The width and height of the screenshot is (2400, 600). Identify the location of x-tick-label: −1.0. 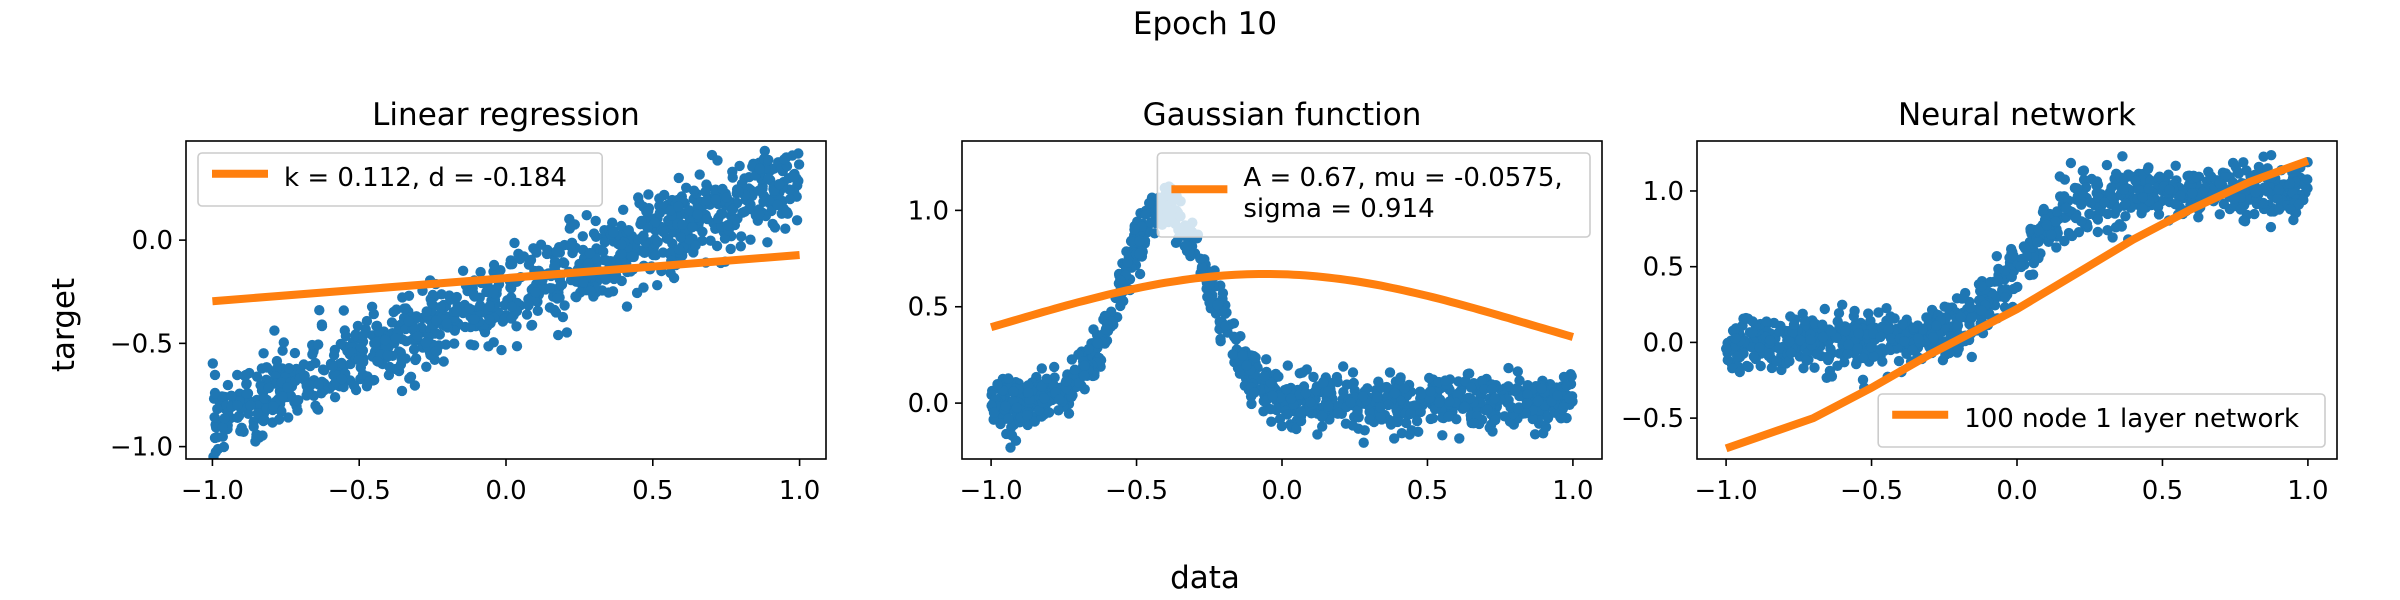
(991, 491).